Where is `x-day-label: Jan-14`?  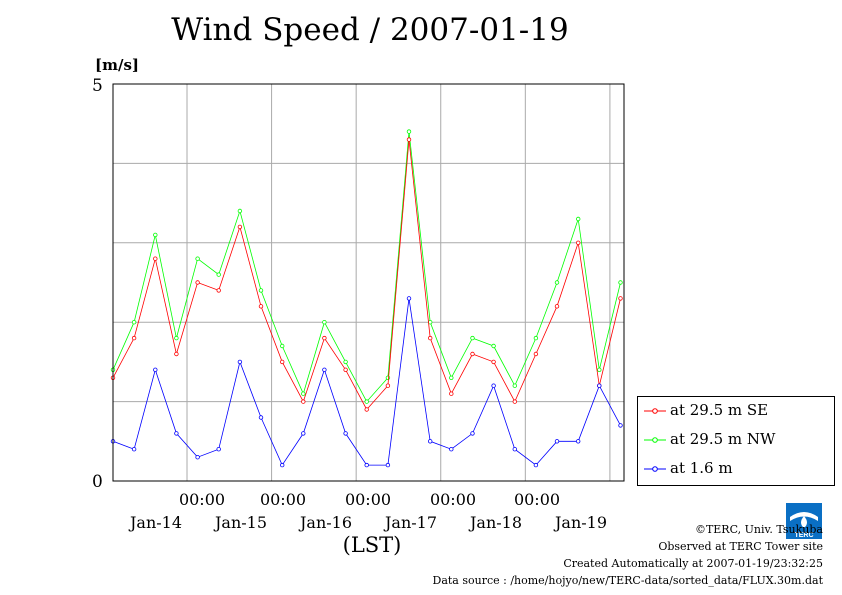
x-day-label: Jan-14 is located at coordinates (156, 522).